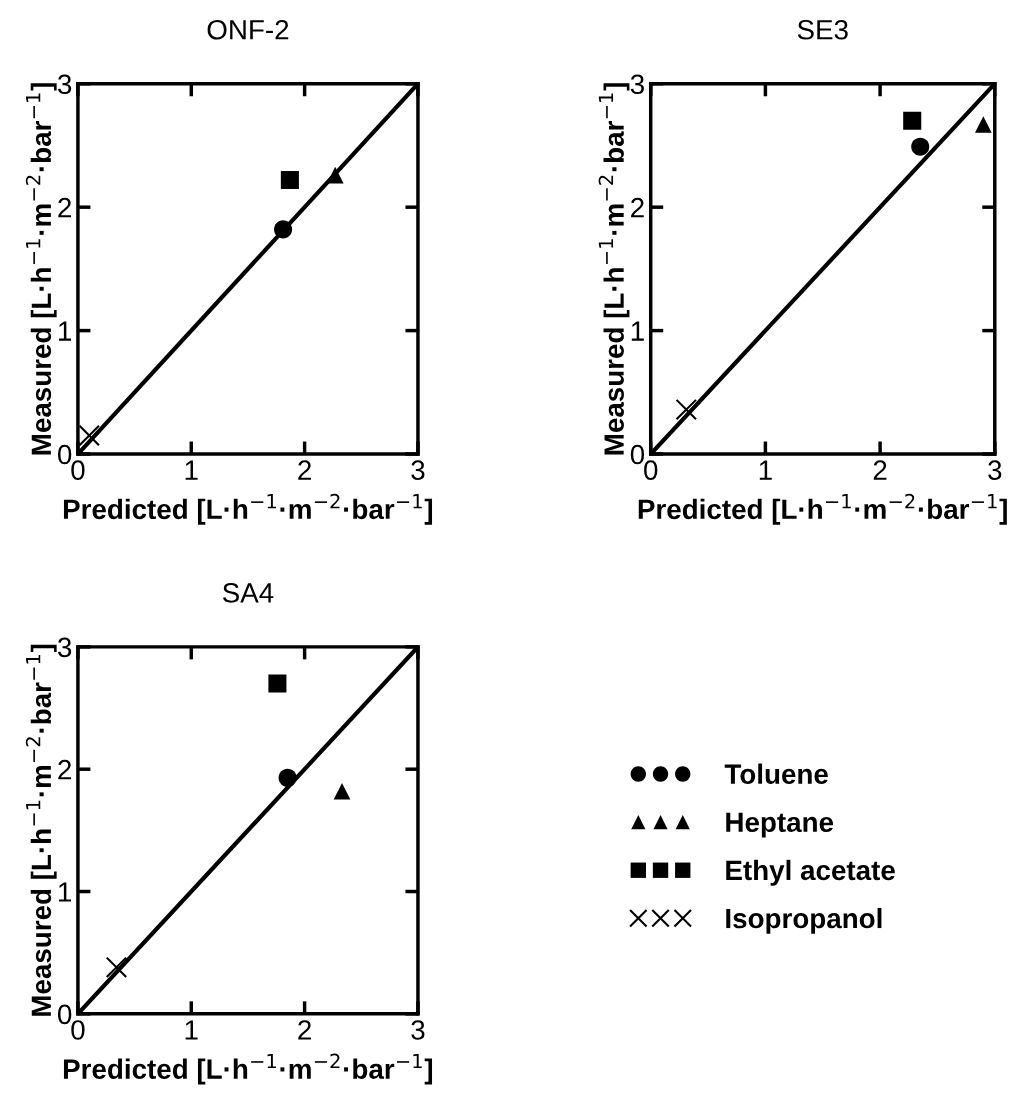 The image size is (1012, 1102). Describe the element at coordinates (804, 920) in the screenshot. I see `legend-label: Isopropanol` at that location.